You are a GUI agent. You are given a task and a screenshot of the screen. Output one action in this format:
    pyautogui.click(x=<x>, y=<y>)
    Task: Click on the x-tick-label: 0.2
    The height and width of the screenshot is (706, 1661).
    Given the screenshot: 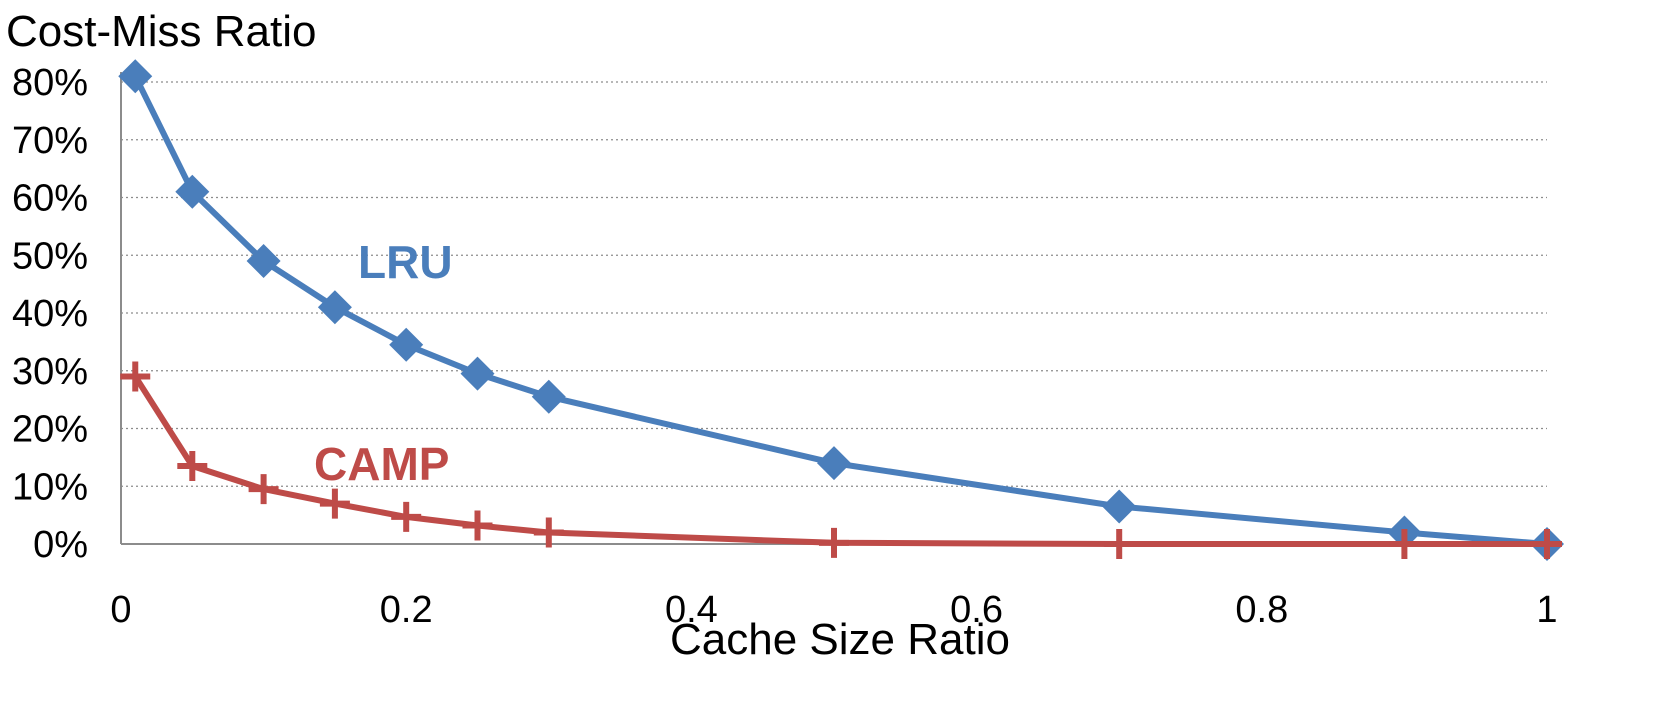 What is the action you would take?
    pyautogui.click(x=406, y=610)
    